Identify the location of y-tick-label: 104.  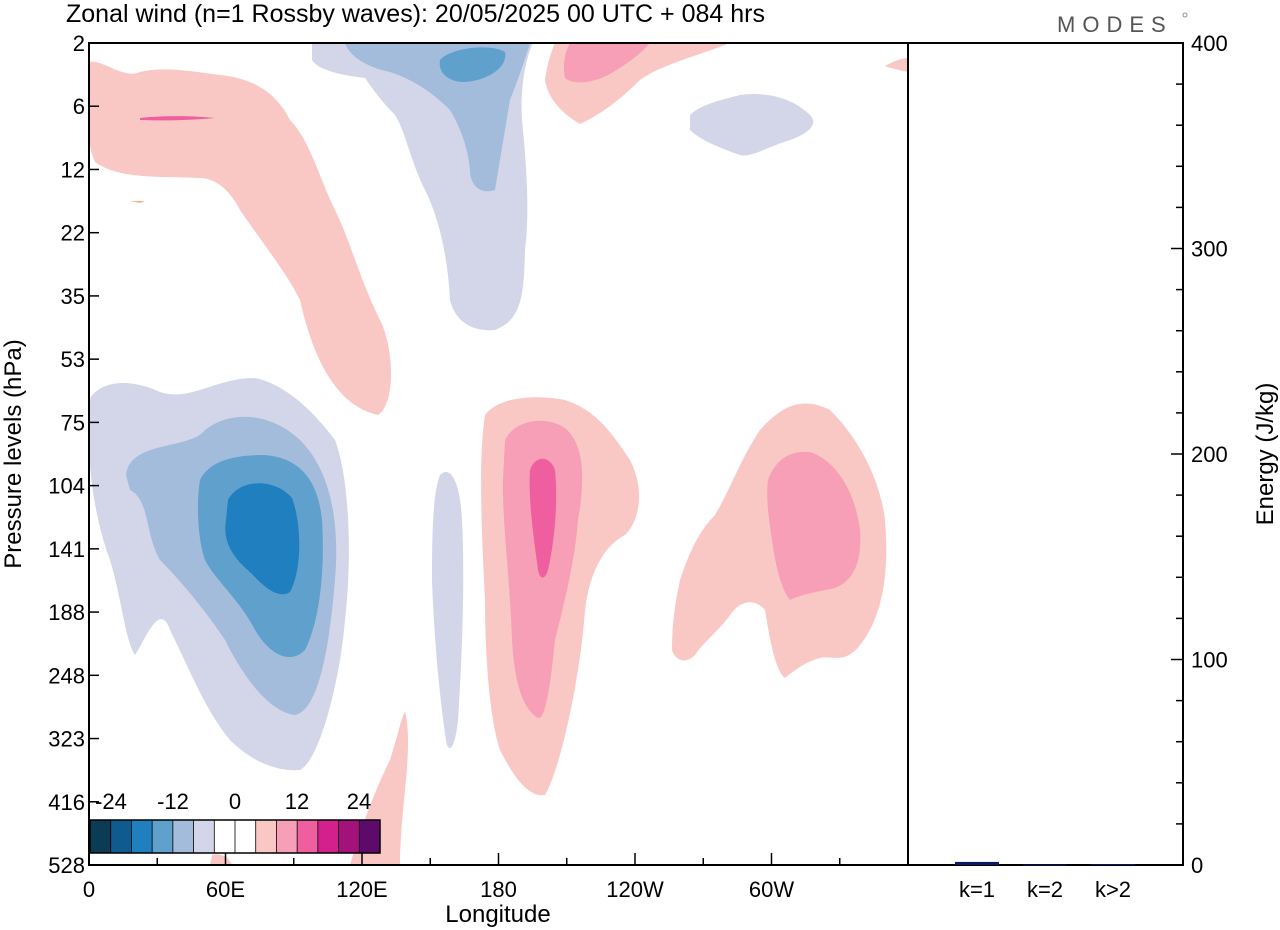
(66, 486).